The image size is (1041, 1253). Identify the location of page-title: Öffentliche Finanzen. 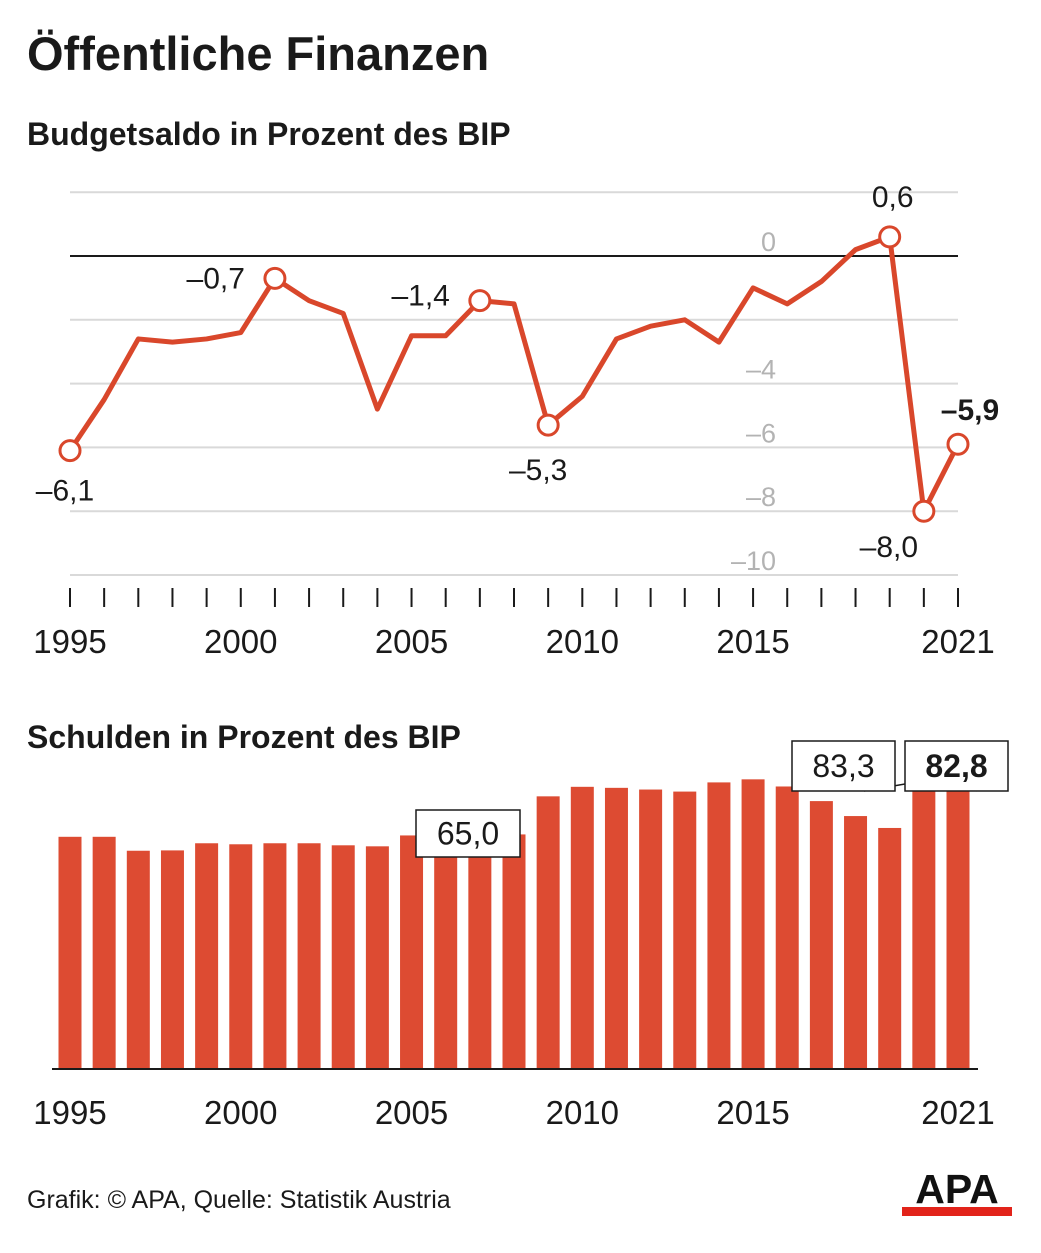
(258, 53).